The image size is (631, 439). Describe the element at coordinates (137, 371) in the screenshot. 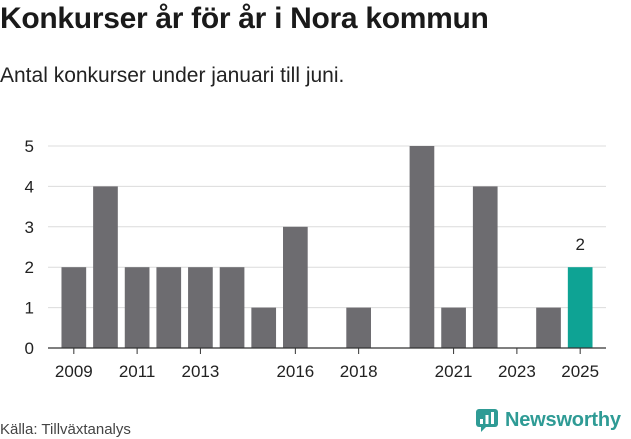

I see `x-tick-label: 2011` at that location.